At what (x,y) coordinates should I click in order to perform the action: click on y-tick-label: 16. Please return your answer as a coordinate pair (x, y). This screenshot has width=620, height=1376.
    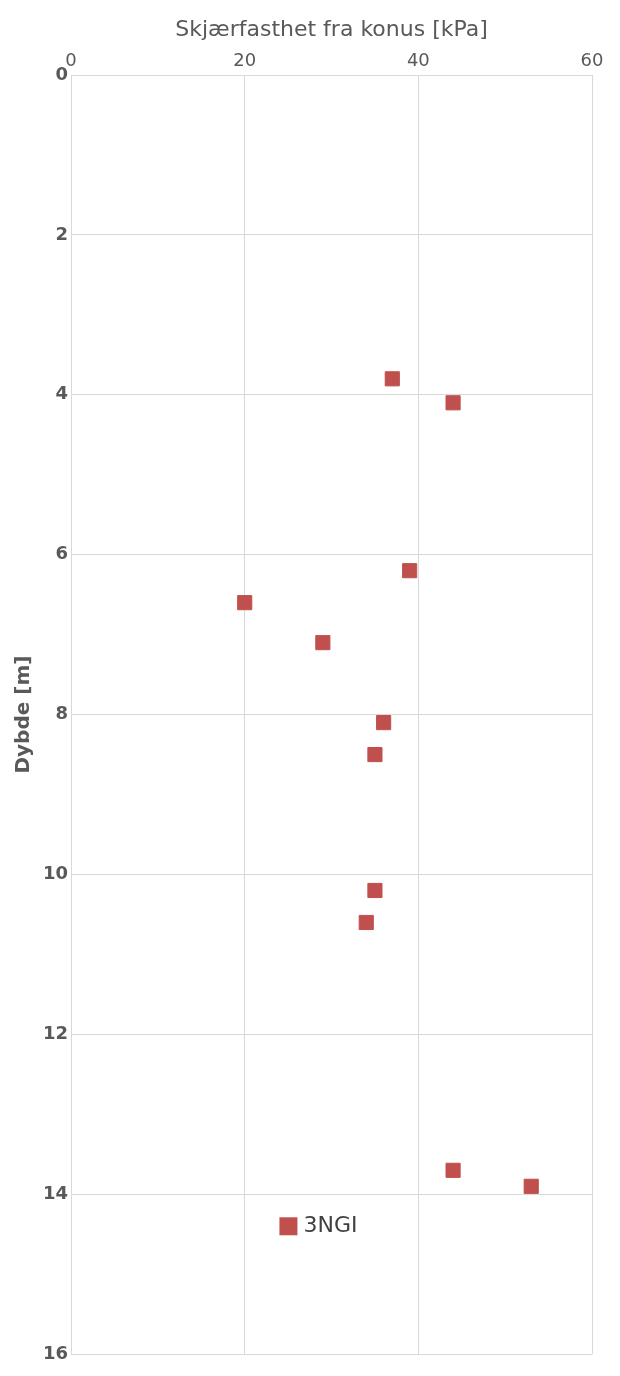
    Looking at the image, I should click on (55, 1352).